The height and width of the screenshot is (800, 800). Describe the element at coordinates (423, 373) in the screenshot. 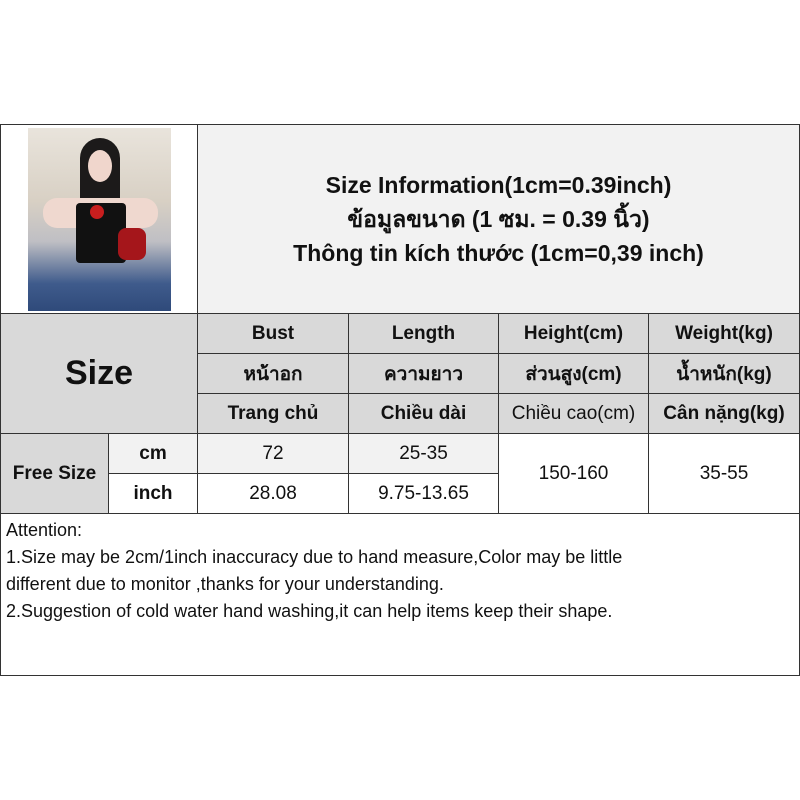

I see `col-length-th: ความยาว` at that location.